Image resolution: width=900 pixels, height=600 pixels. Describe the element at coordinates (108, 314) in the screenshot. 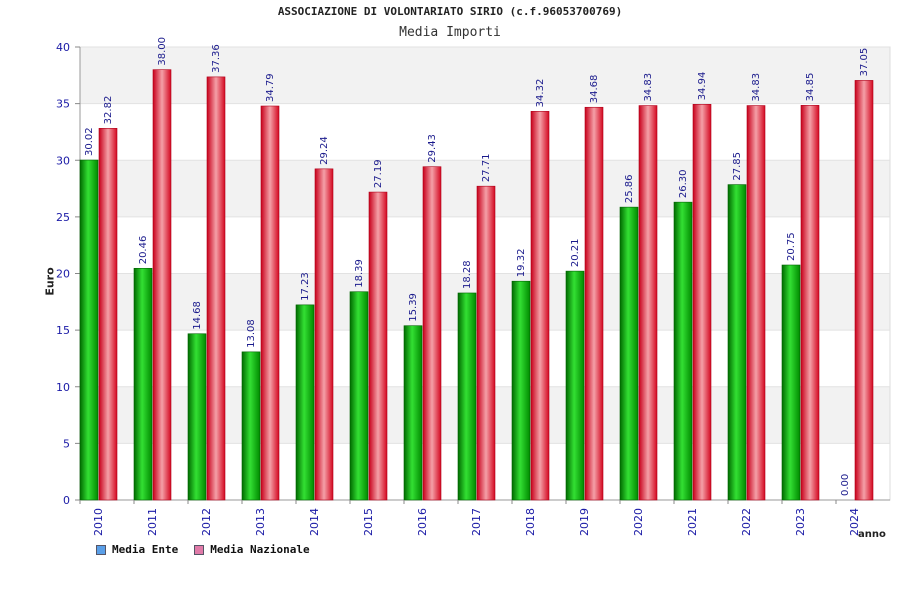

I see `bar-media-nazionale-2010` at that location.